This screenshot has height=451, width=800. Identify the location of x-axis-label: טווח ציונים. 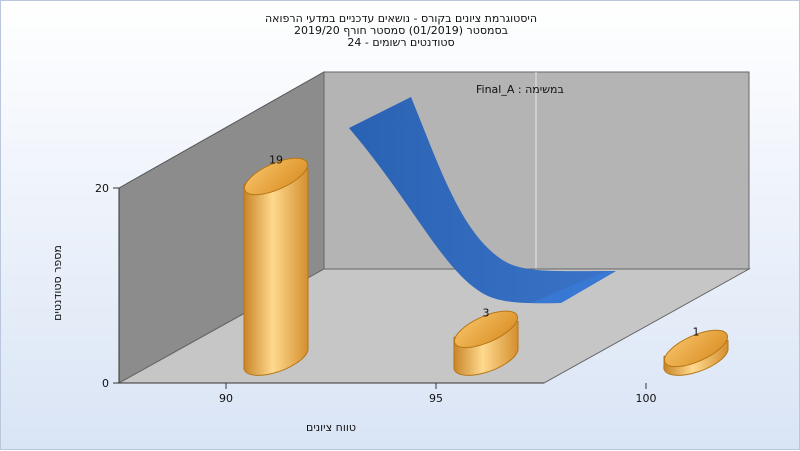
(331, 427).